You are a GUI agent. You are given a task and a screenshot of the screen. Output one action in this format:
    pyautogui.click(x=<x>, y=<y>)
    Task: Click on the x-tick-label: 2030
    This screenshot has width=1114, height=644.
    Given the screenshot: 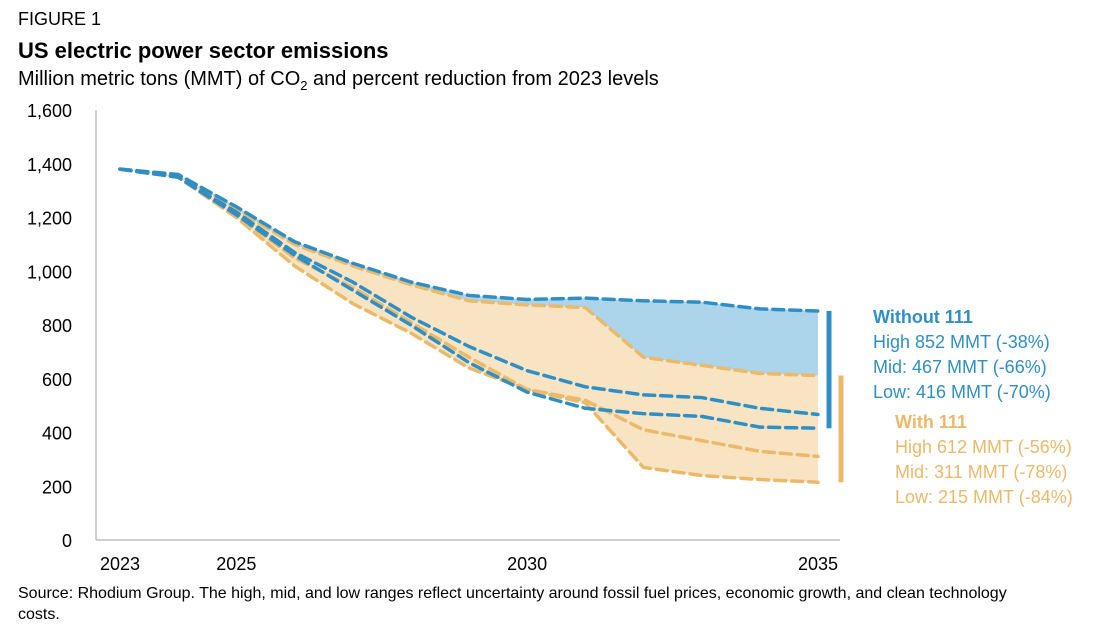 What is the action you would take?
    pyautogui.click(x=527, y=564)
    